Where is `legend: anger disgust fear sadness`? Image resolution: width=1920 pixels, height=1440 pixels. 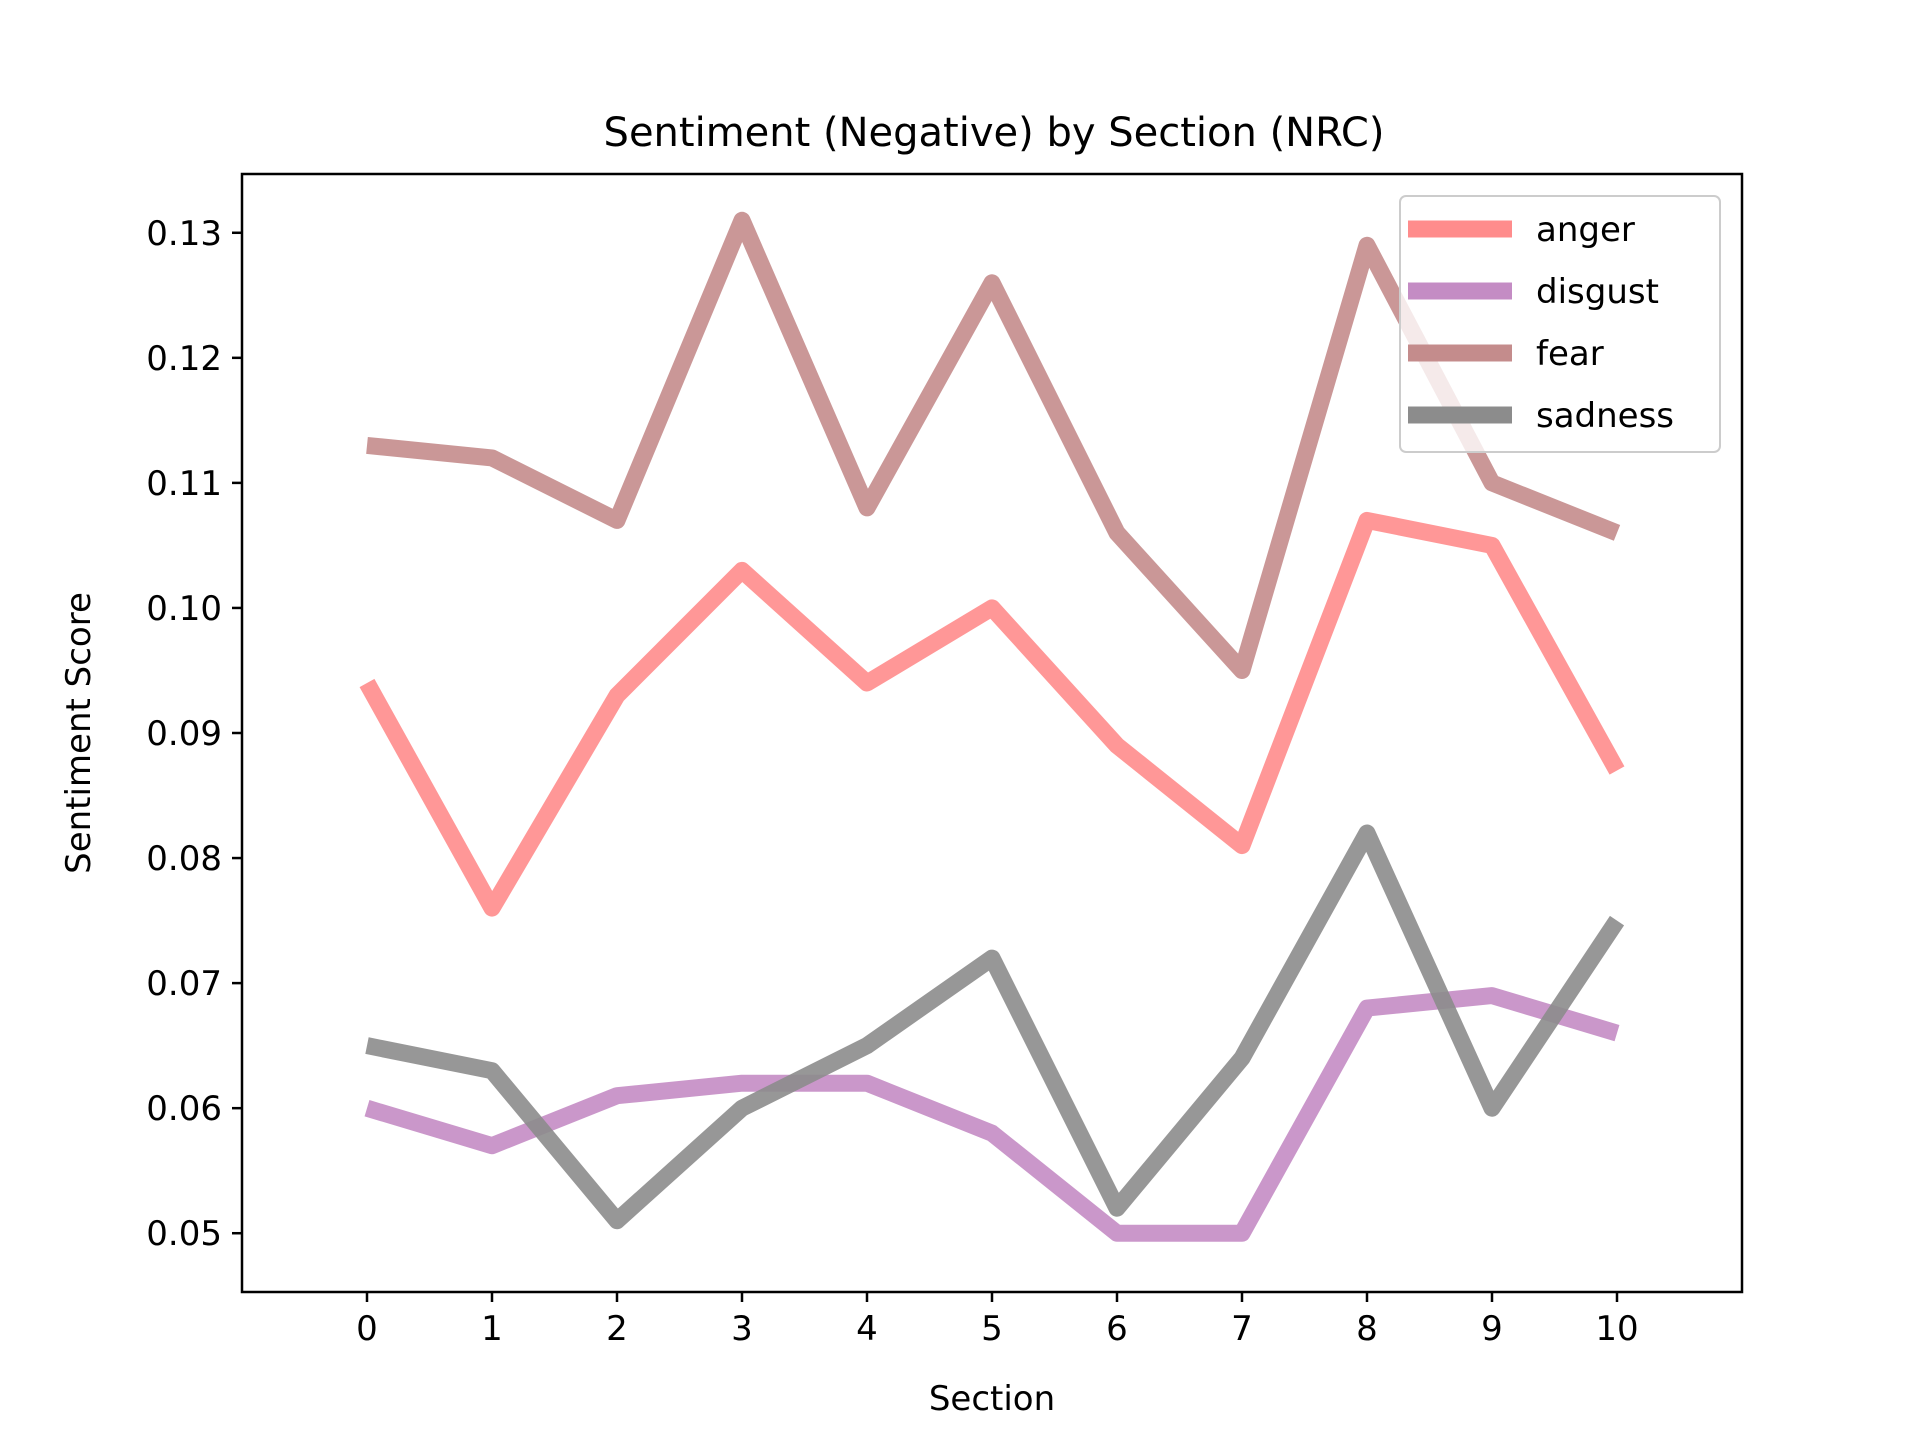 legend: anger disgust fear sadness is located at coordinates (1560, 324).